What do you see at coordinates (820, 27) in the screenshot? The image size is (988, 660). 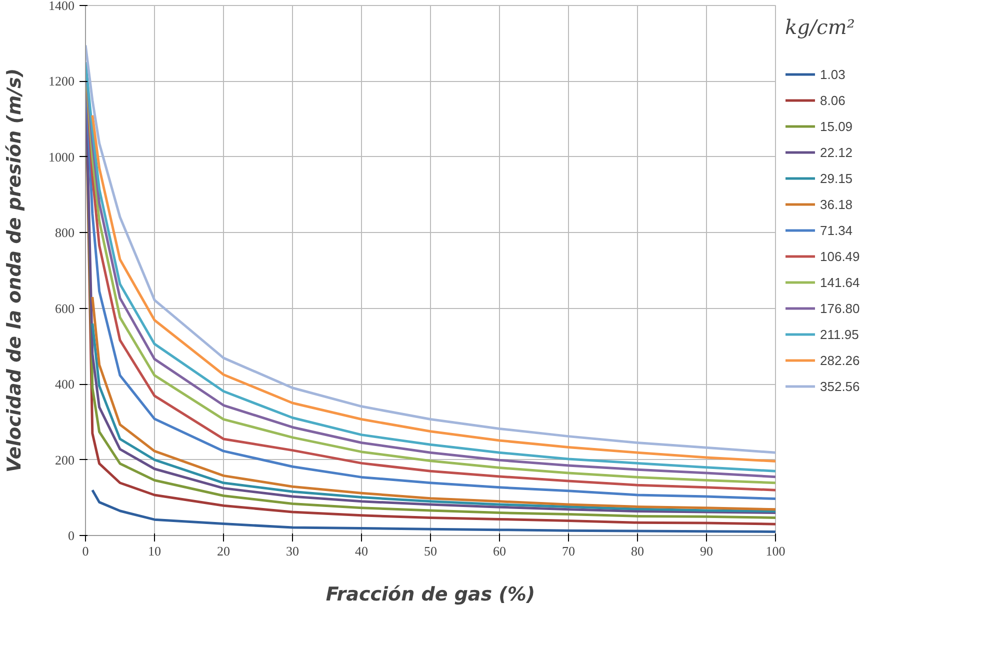 I see `legend-title: kg/cm²` at bounding box center [820, 27].